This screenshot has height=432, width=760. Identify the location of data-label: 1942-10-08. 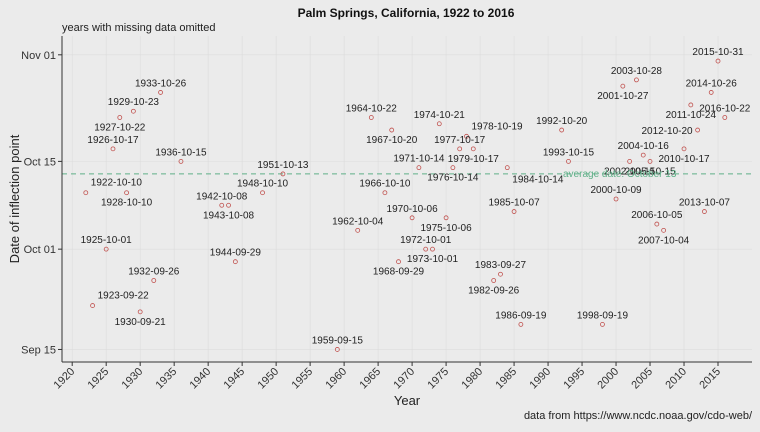
(222, 196).